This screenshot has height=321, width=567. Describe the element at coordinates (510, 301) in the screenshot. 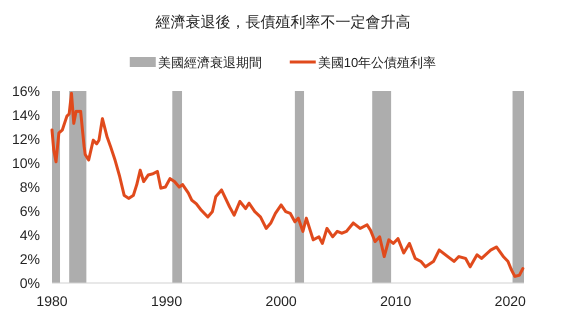

I see `x-tick-label: 2020` at that location.